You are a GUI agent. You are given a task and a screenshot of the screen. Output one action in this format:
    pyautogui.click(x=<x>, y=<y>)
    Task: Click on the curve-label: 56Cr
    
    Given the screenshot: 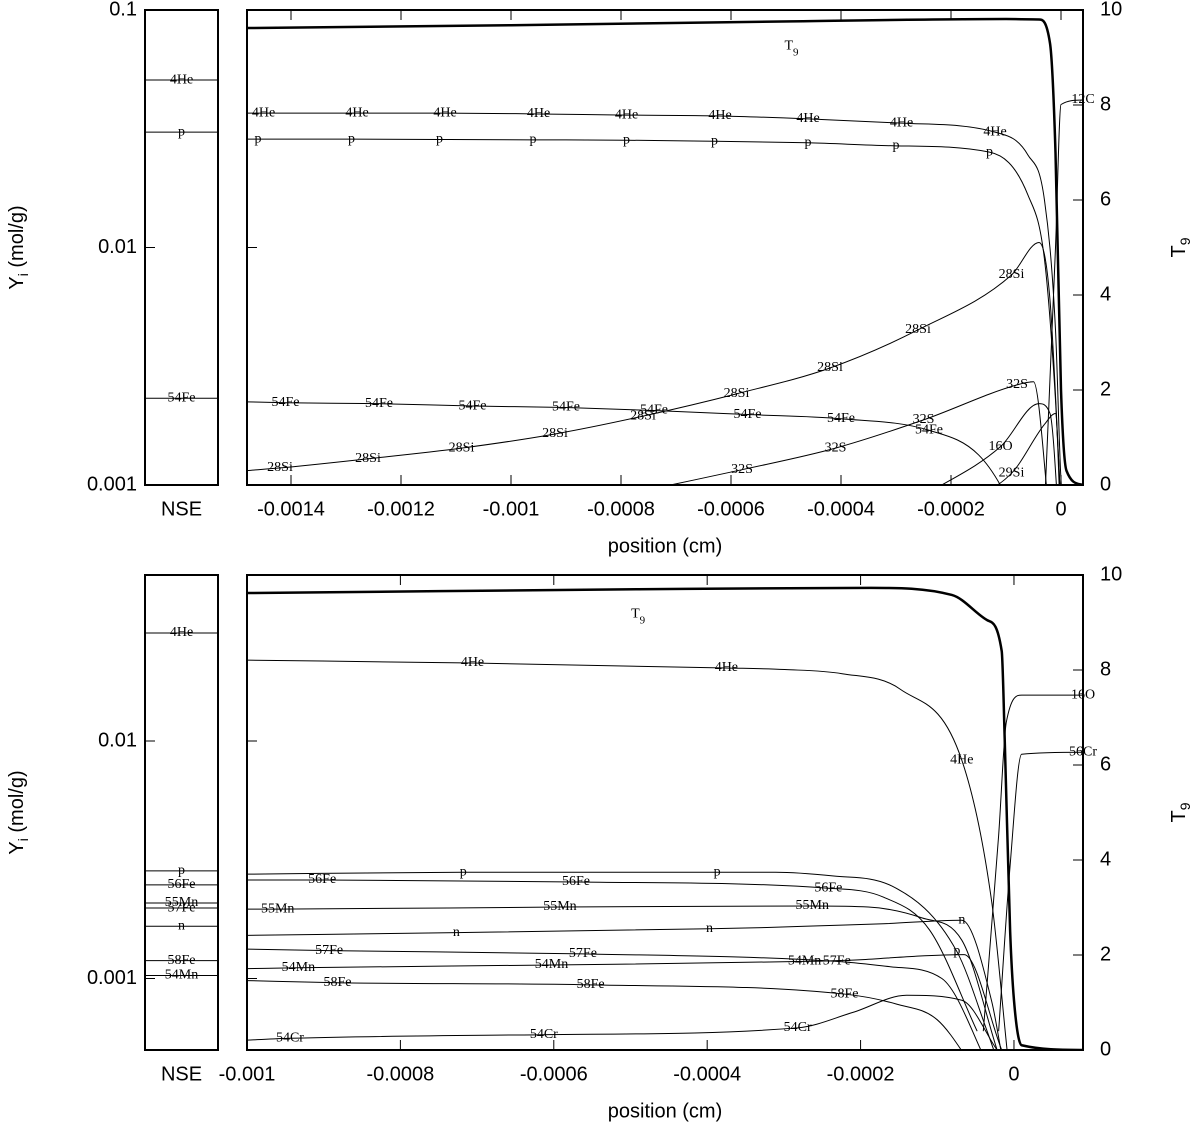 What is the action you would take?
    pyautogui.click(x=1083, y=751)
    